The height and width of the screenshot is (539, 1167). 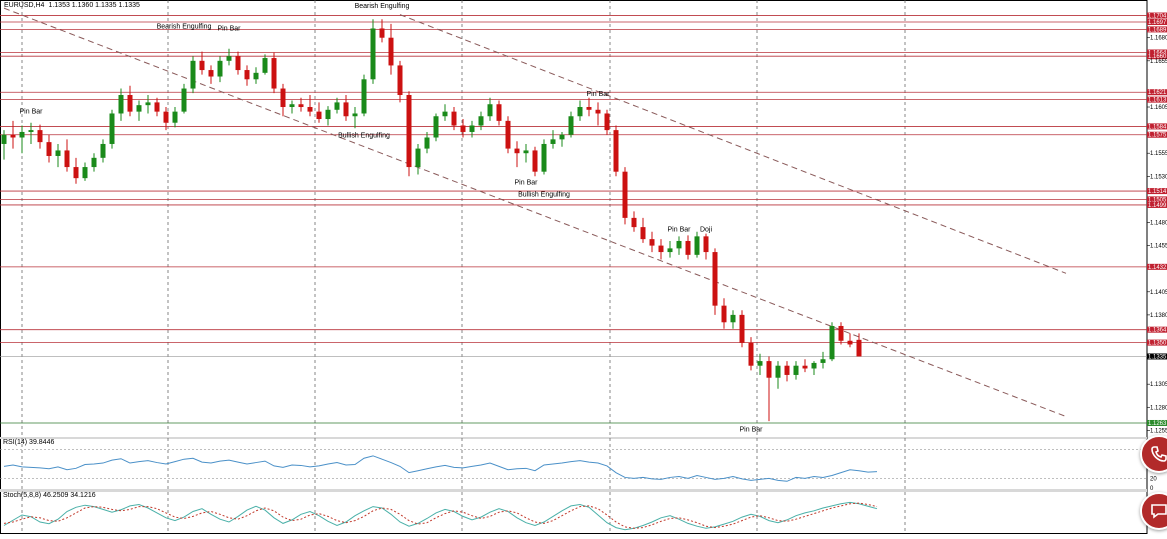 What do you see at coordinates (1158, 154) in the screenshot?
I see `price-tick-label: 1.1555` at bounding box center [1158, 154].